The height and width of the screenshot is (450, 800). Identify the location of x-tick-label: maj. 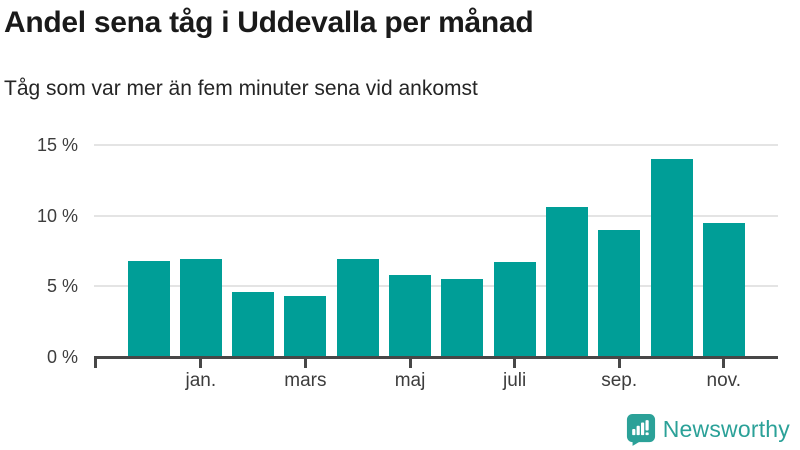
(410, 380).